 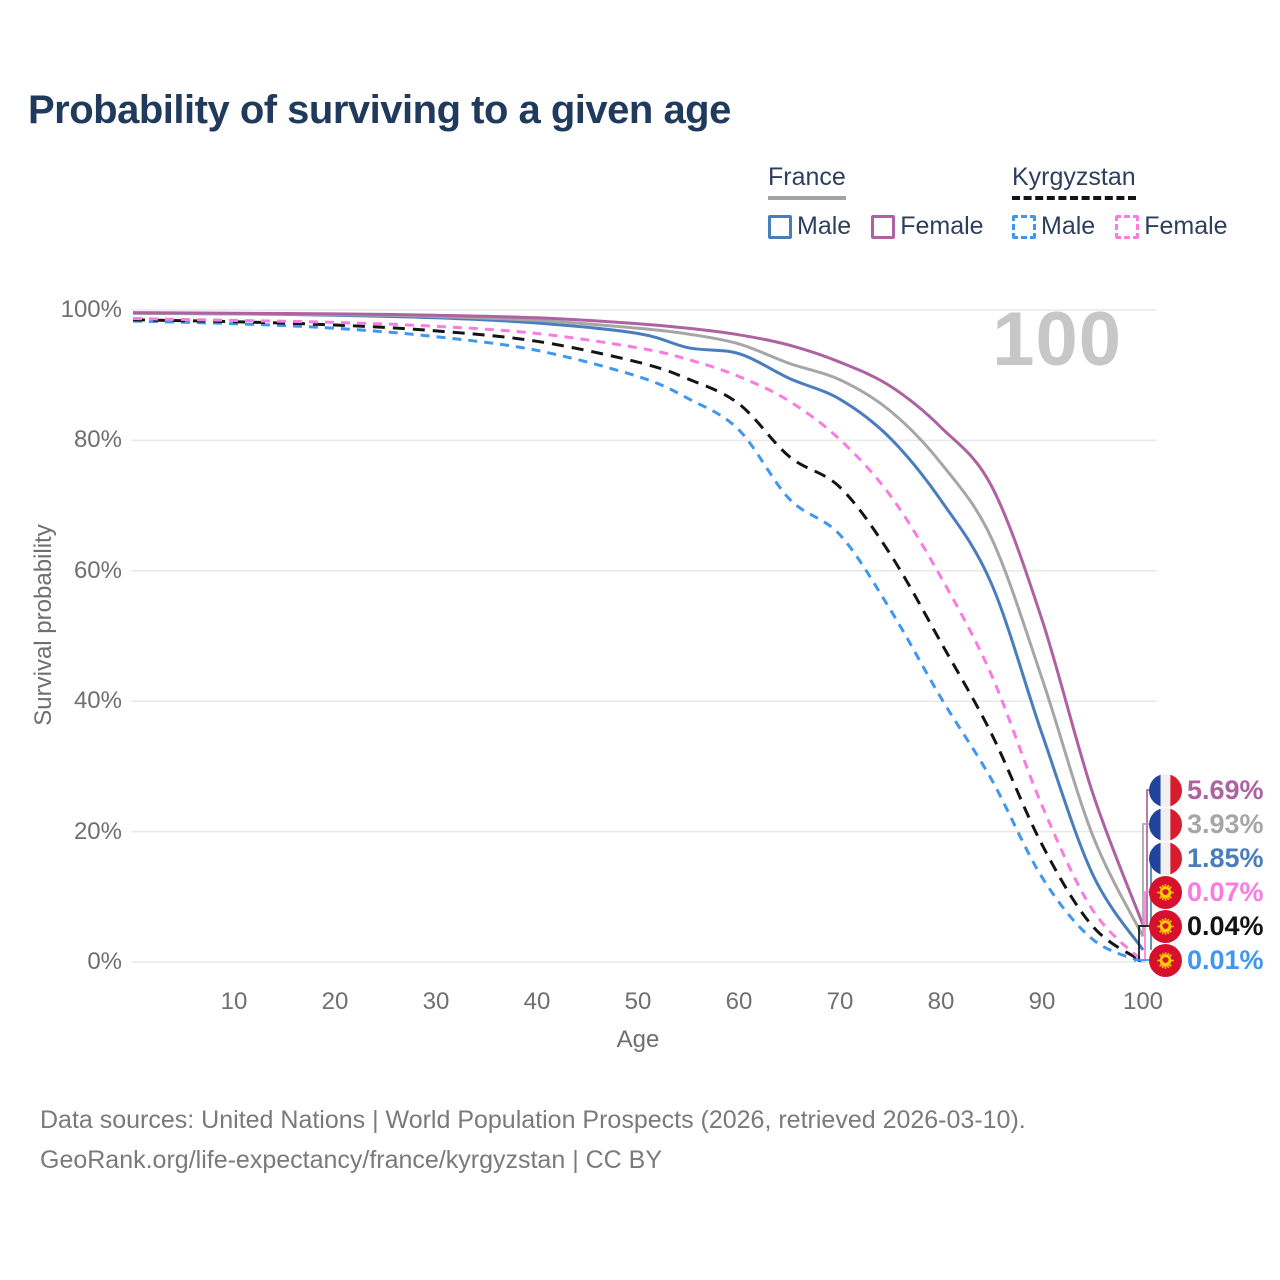 What do you see at coordinates (104, 961) in the screenshot?
I see `ytick-0: 0%` at bounding box center [104, 961].